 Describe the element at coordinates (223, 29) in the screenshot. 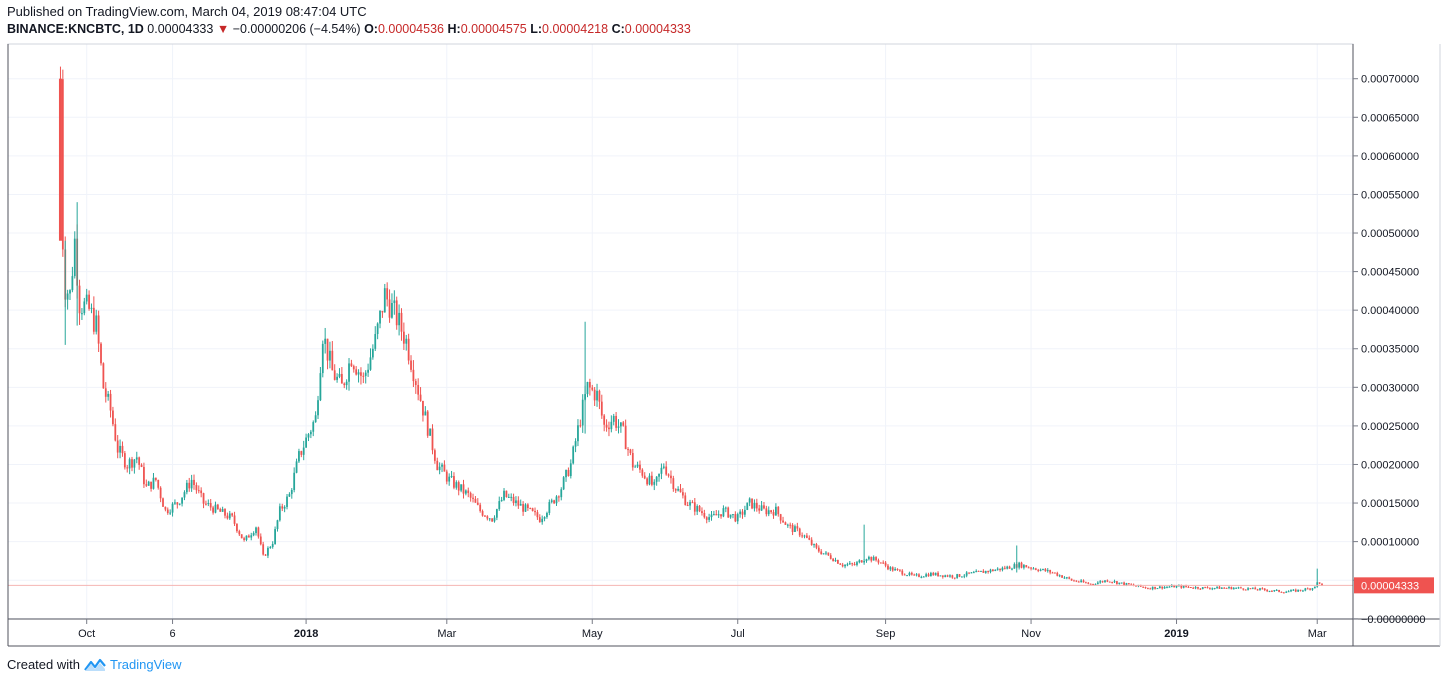

I see `down-arrow-icon: ▼` at that location.